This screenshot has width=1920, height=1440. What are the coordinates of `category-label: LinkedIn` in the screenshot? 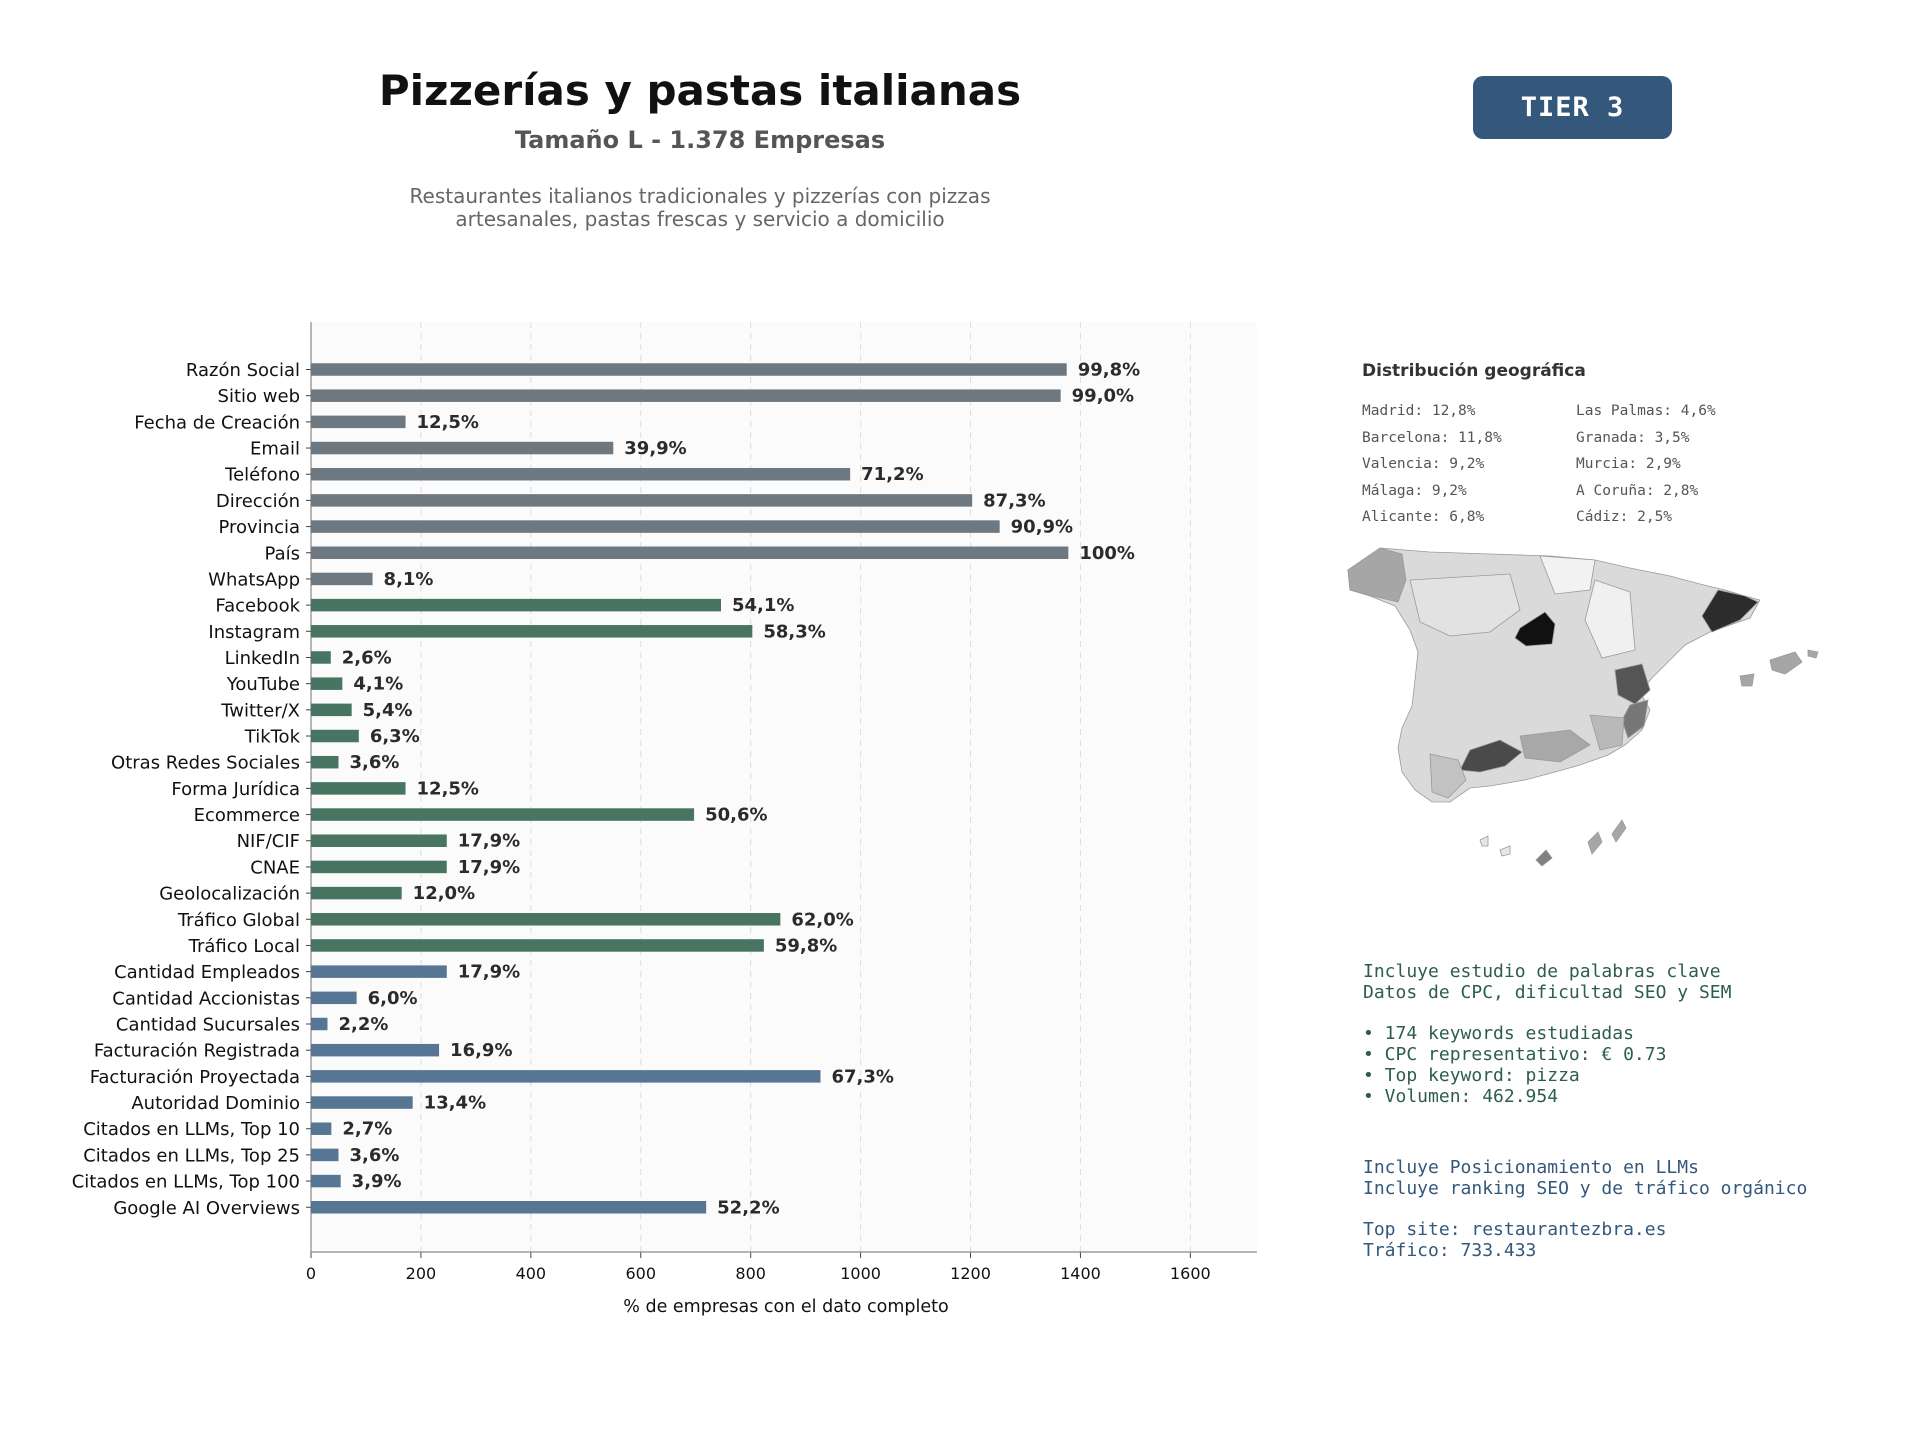 It's located at (262, 658).